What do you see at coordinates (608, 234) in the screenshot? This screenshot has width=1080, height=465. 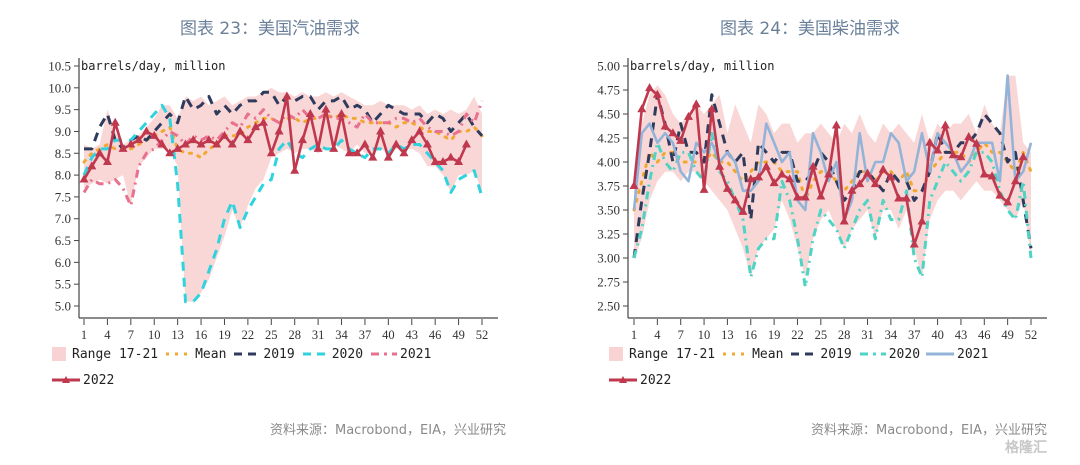 I see `y-tick-label: 3.25` at bounding box center [608, 234].